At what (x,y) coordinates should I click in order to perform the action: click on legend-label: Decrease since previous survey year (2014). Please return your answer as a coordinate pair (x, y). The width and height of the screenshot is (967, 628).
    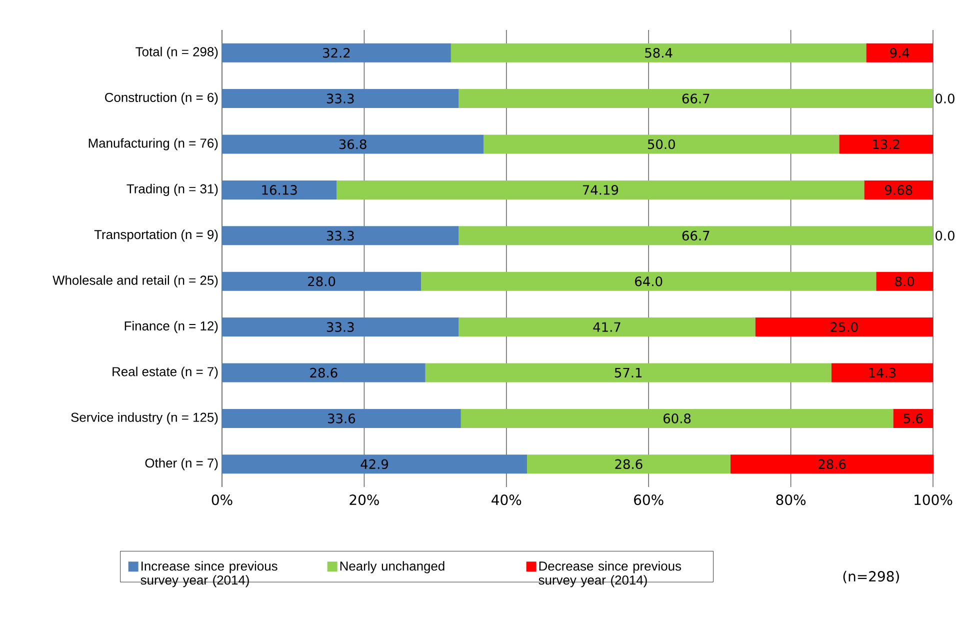
    Looking at the image, I should click on (610, 574).